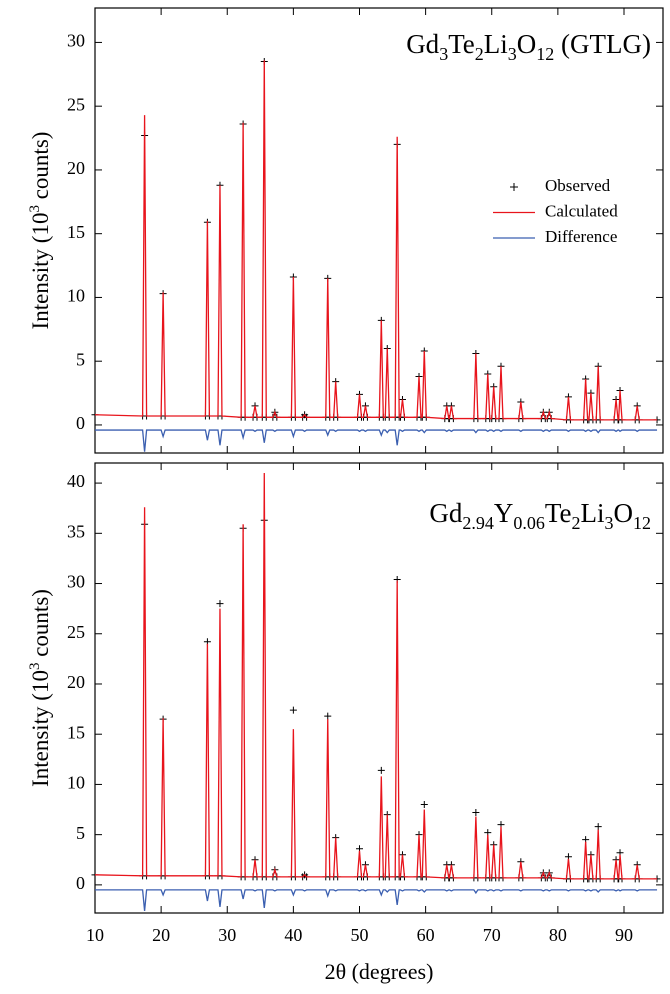 The height and width of the screenshot is (994, 670). I want to click on x-tick-label: 50, so click(359, 935).